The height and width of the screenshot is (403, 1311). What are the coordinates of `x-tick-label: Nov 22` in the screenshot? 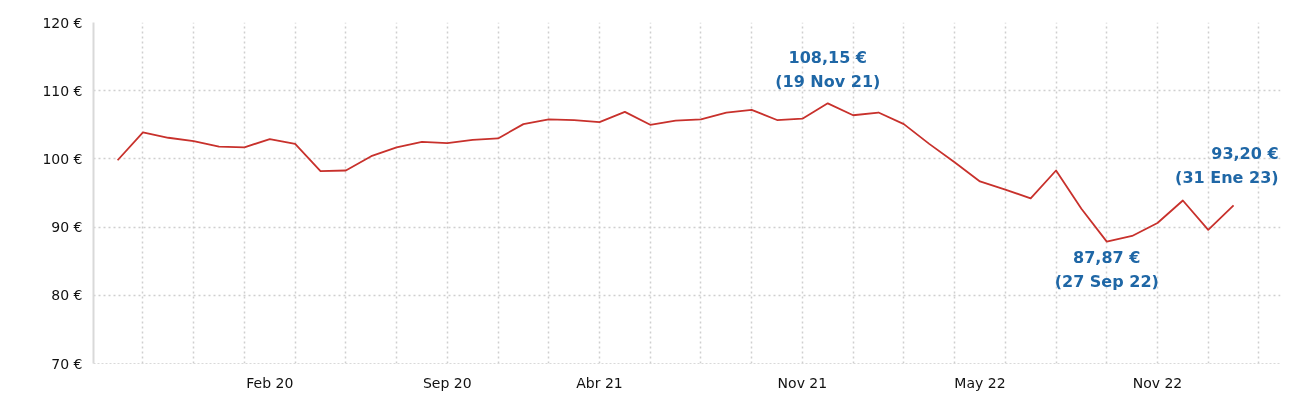 It's located at (1157, 382).